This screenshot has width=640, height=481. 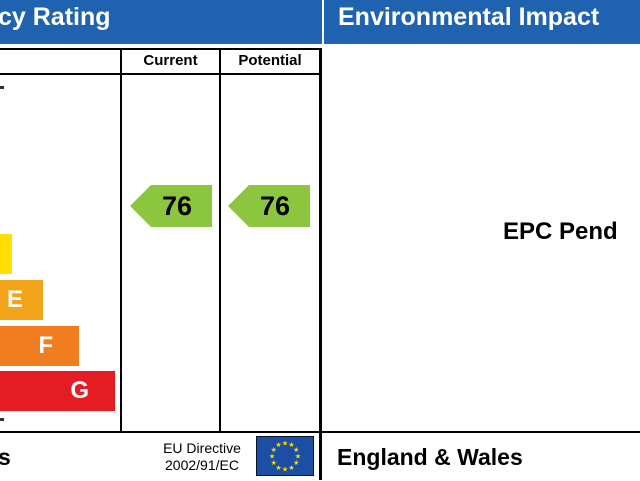 I want to click on scale-bottom-mark, so click(x=2, y=419).